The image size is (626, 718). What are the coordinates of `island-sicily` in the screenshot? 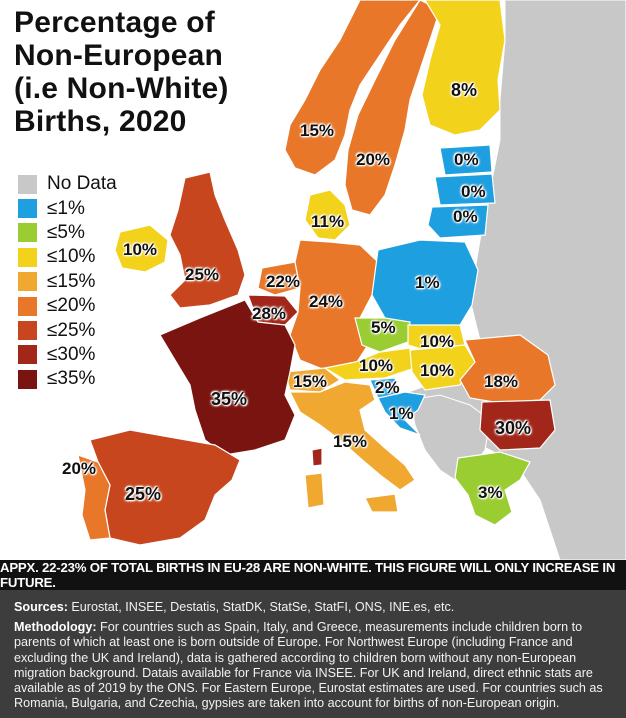 It's located at (381, 503).